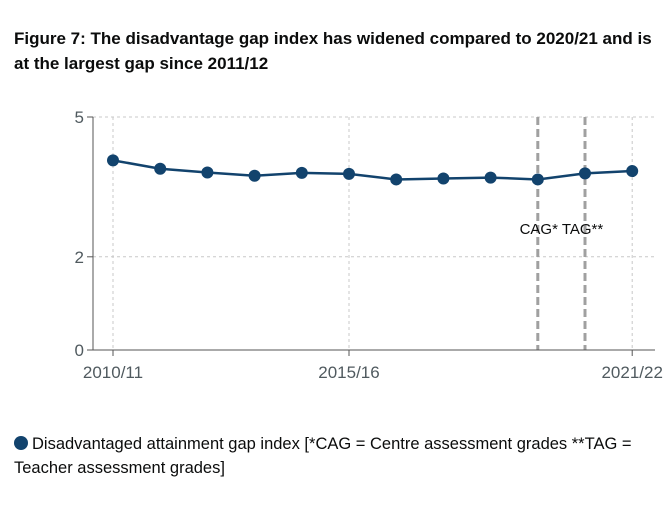 This screenshot has width=670, height=508. I want to click on legend-marker-icon, so click(21, 443).